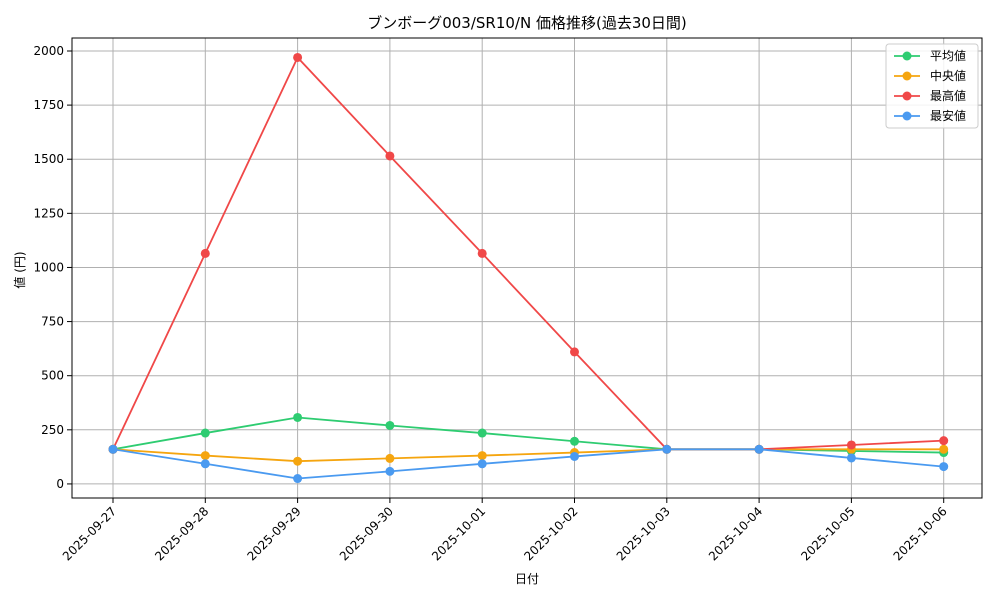  Describe the element at coordinates (52, 322) in the screenshot. I see `y-tick-label: 750` at that location.